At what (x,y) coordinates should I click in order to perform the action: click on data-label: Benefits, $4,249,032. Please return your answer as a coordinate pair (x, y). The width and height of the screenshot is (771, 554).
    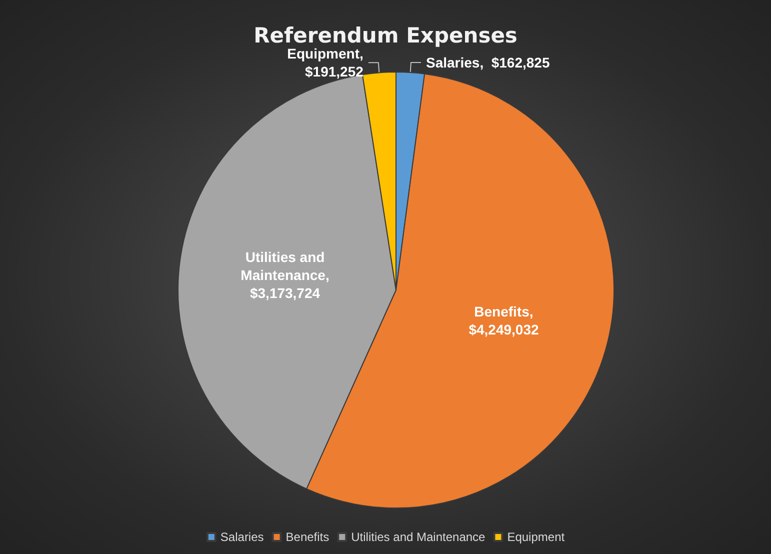
    Looking at the image, I should click on (503, 321).